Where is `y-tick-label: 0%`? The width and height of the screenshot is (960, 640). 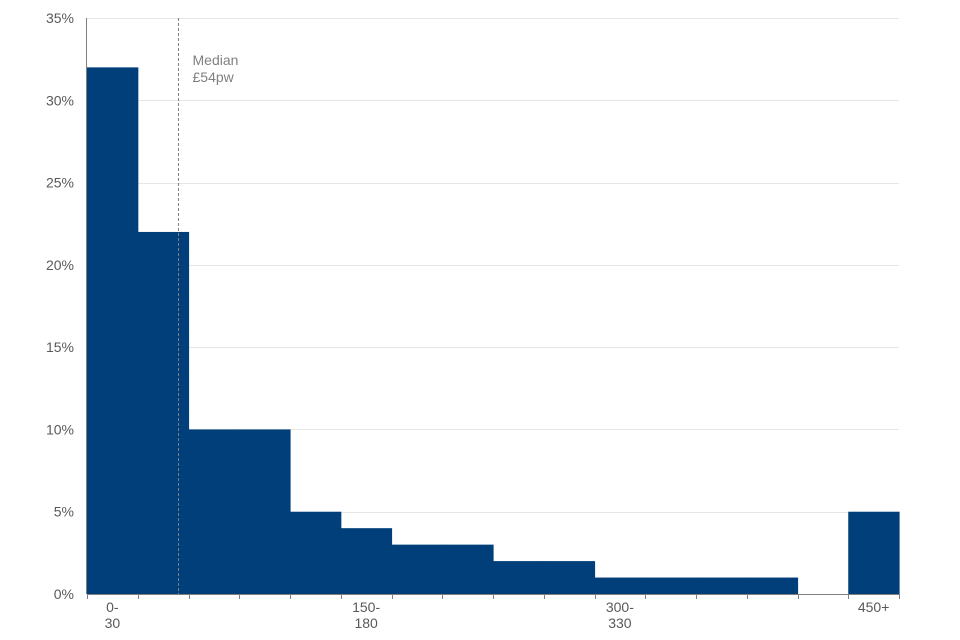 y-tick-label: 0% is located at coordinates (64, 594).